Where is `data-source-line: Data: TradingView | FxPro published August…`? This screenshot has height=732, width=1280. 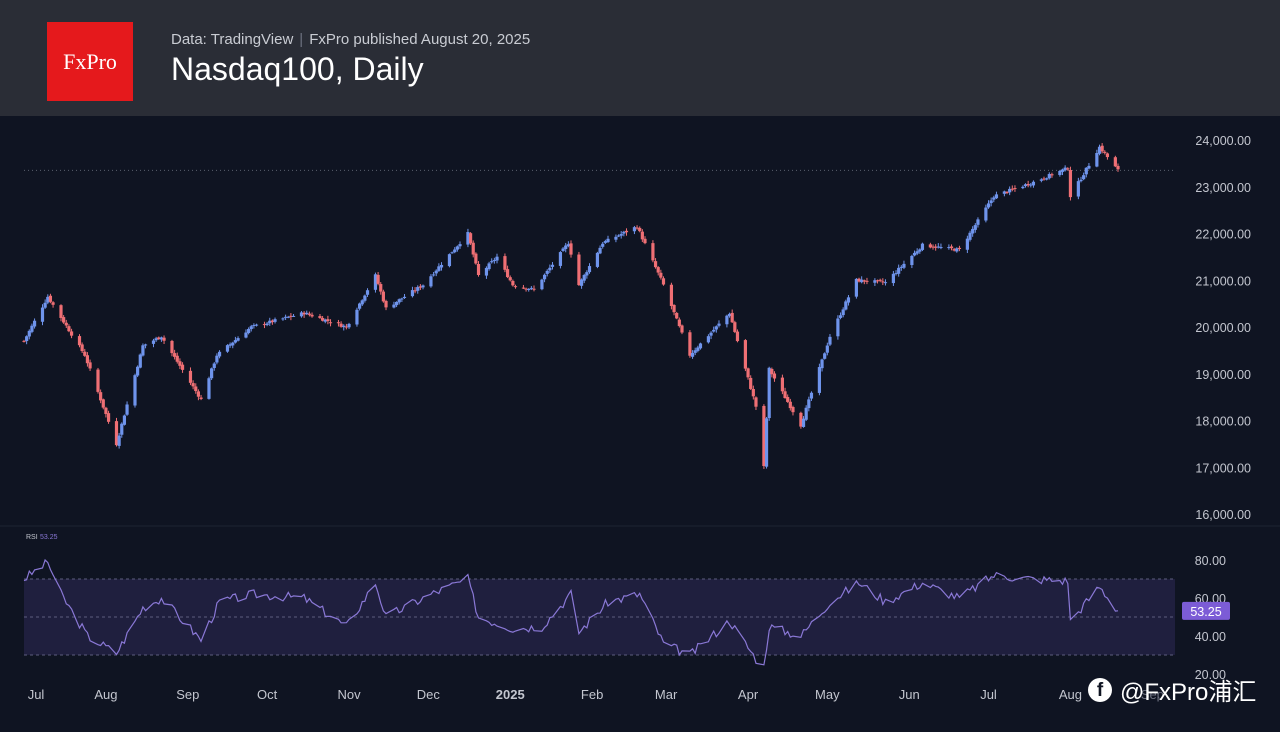 data-source-line: Data: TradingView | FxPro published August… is located at coordinates (350, 39).